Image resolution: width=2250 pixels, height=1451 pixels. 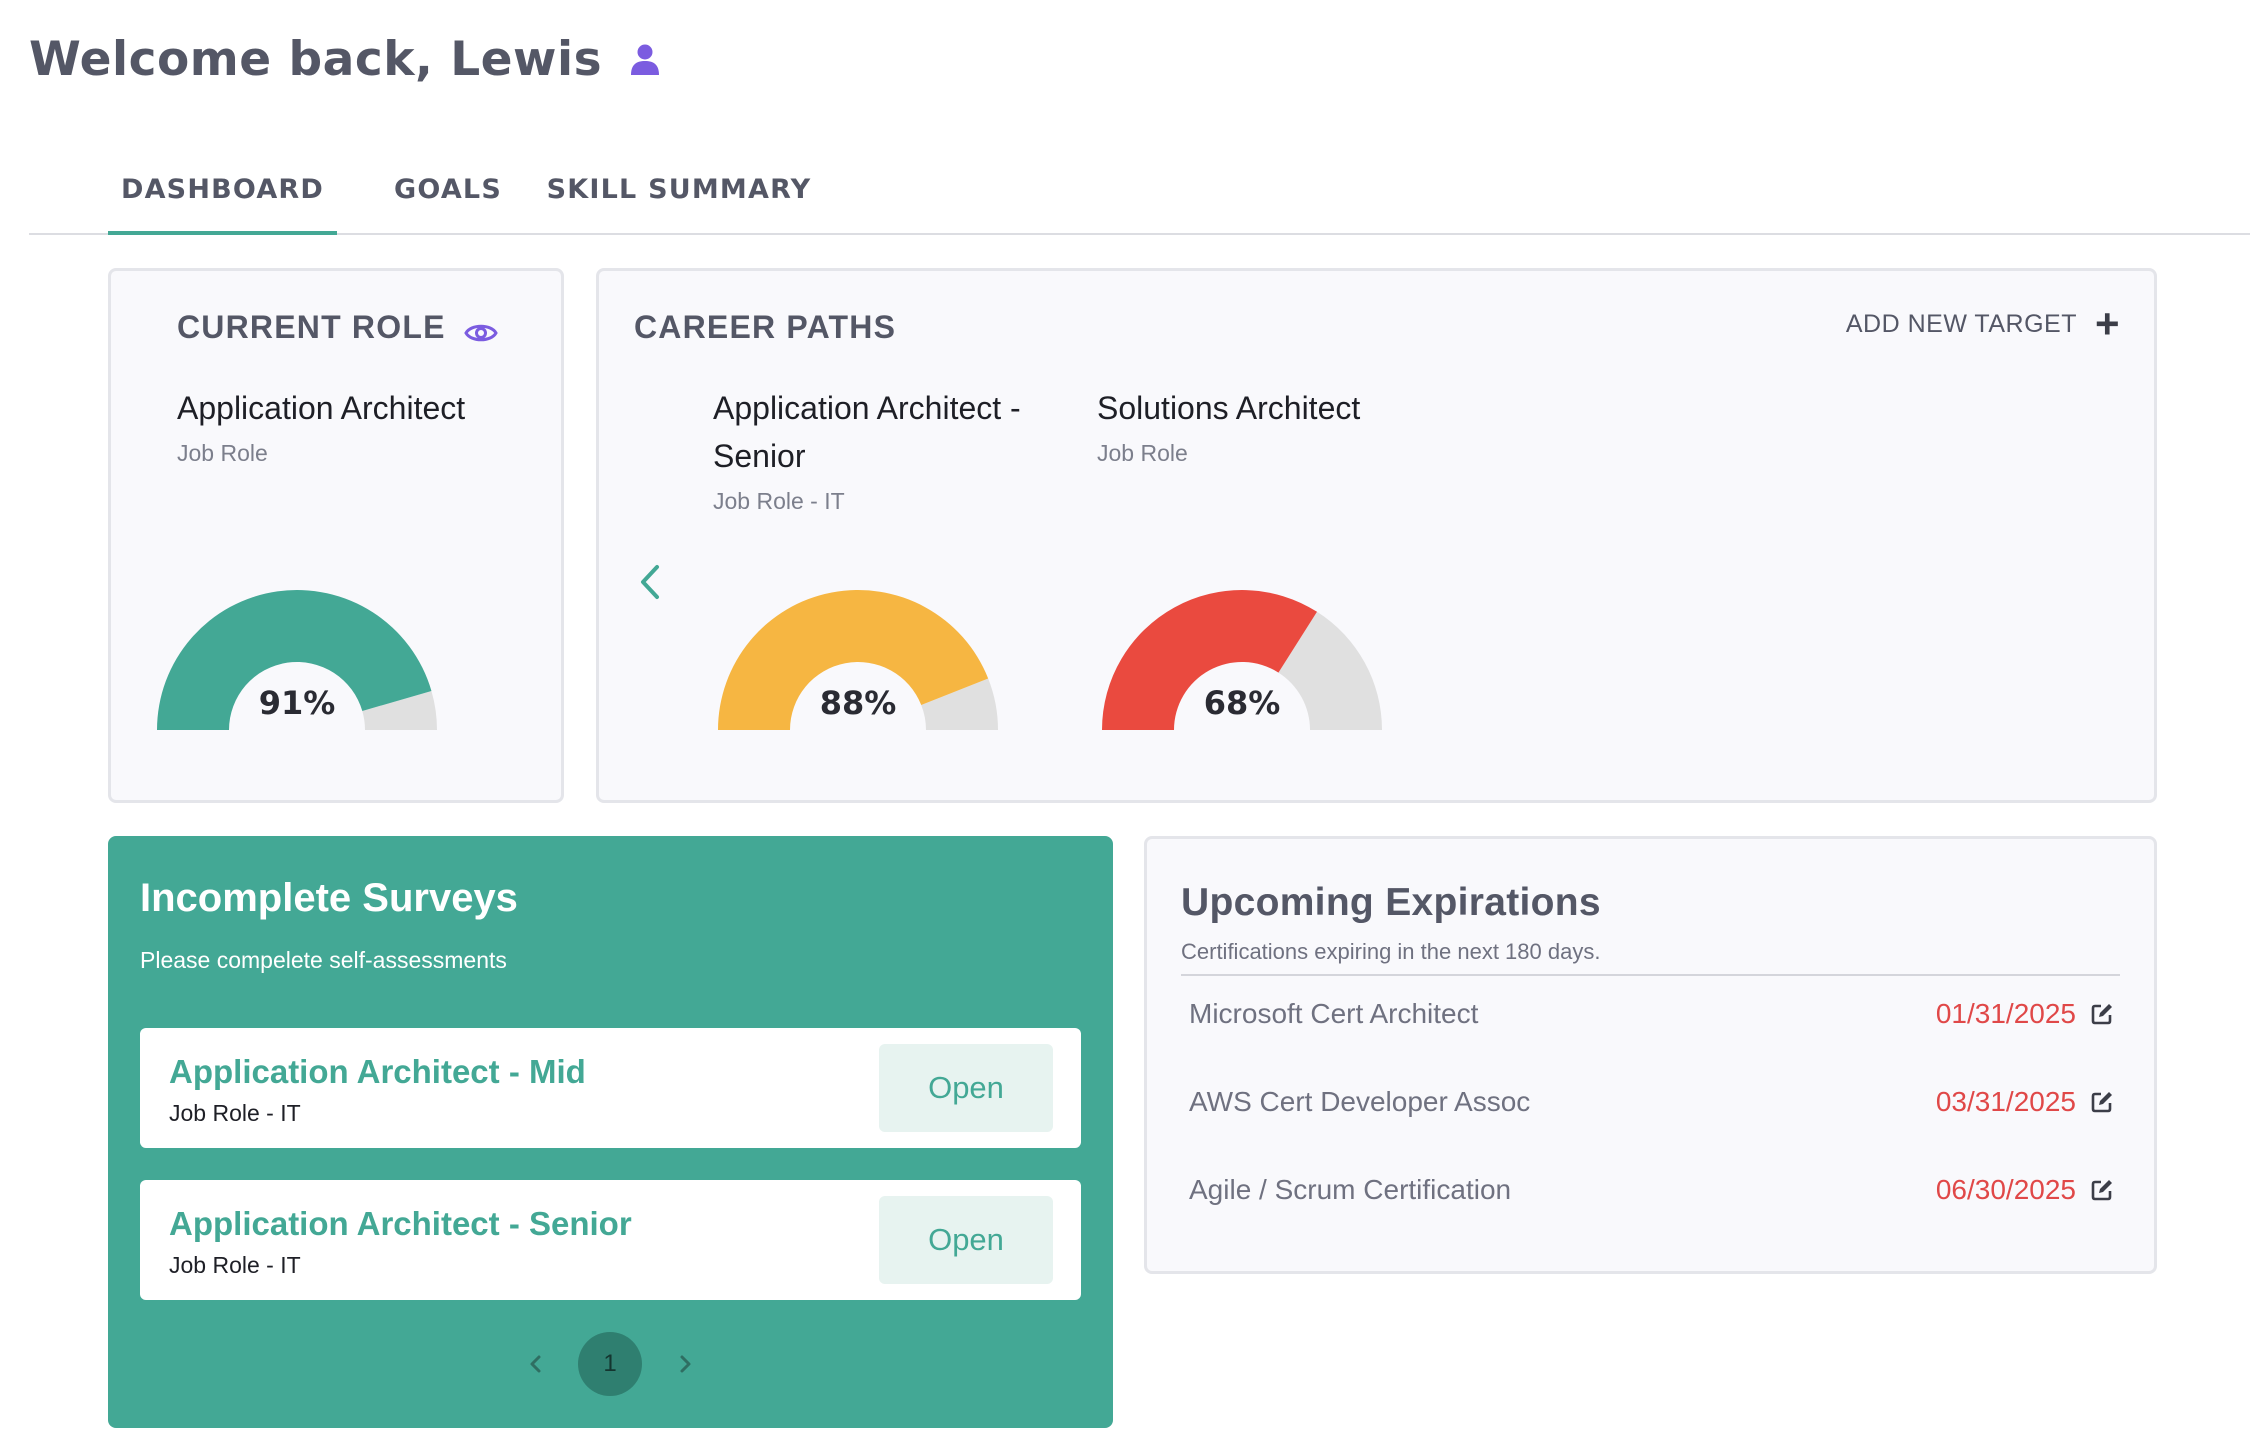 I want to click on career-path-type: Job Role, so click(x=1142, y=453).